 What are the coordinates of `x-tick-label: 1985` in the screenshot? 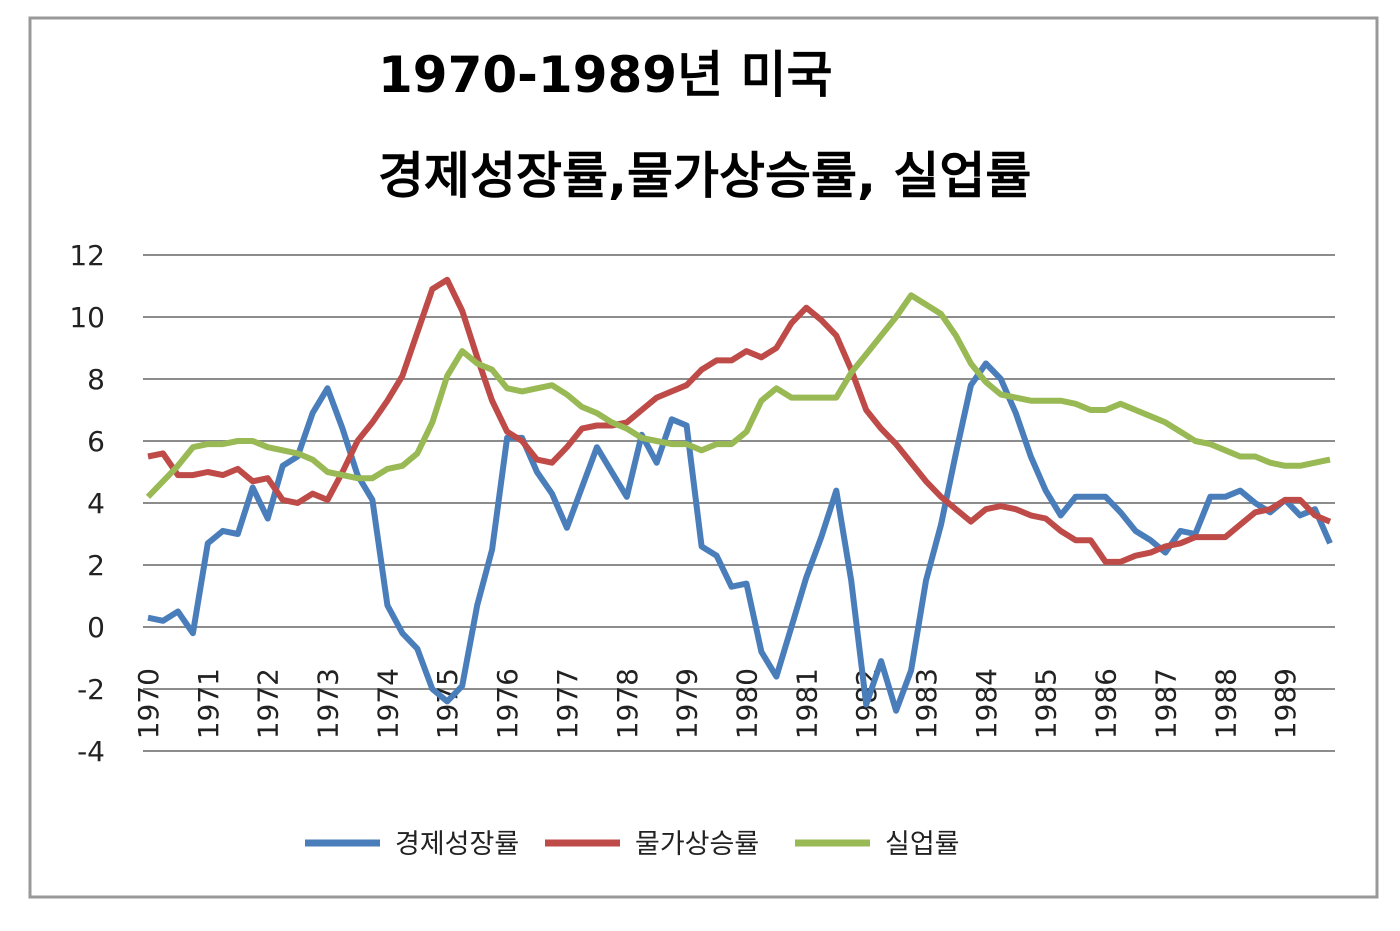 It's located at (1046, 703).